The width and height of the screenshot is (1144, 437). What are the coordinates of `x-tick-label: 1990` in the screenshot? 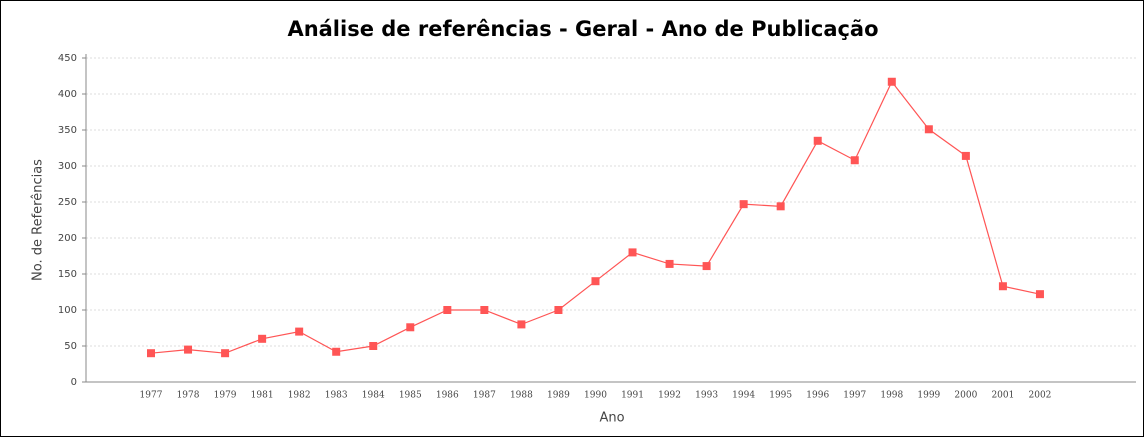 It's located at (595, 396).